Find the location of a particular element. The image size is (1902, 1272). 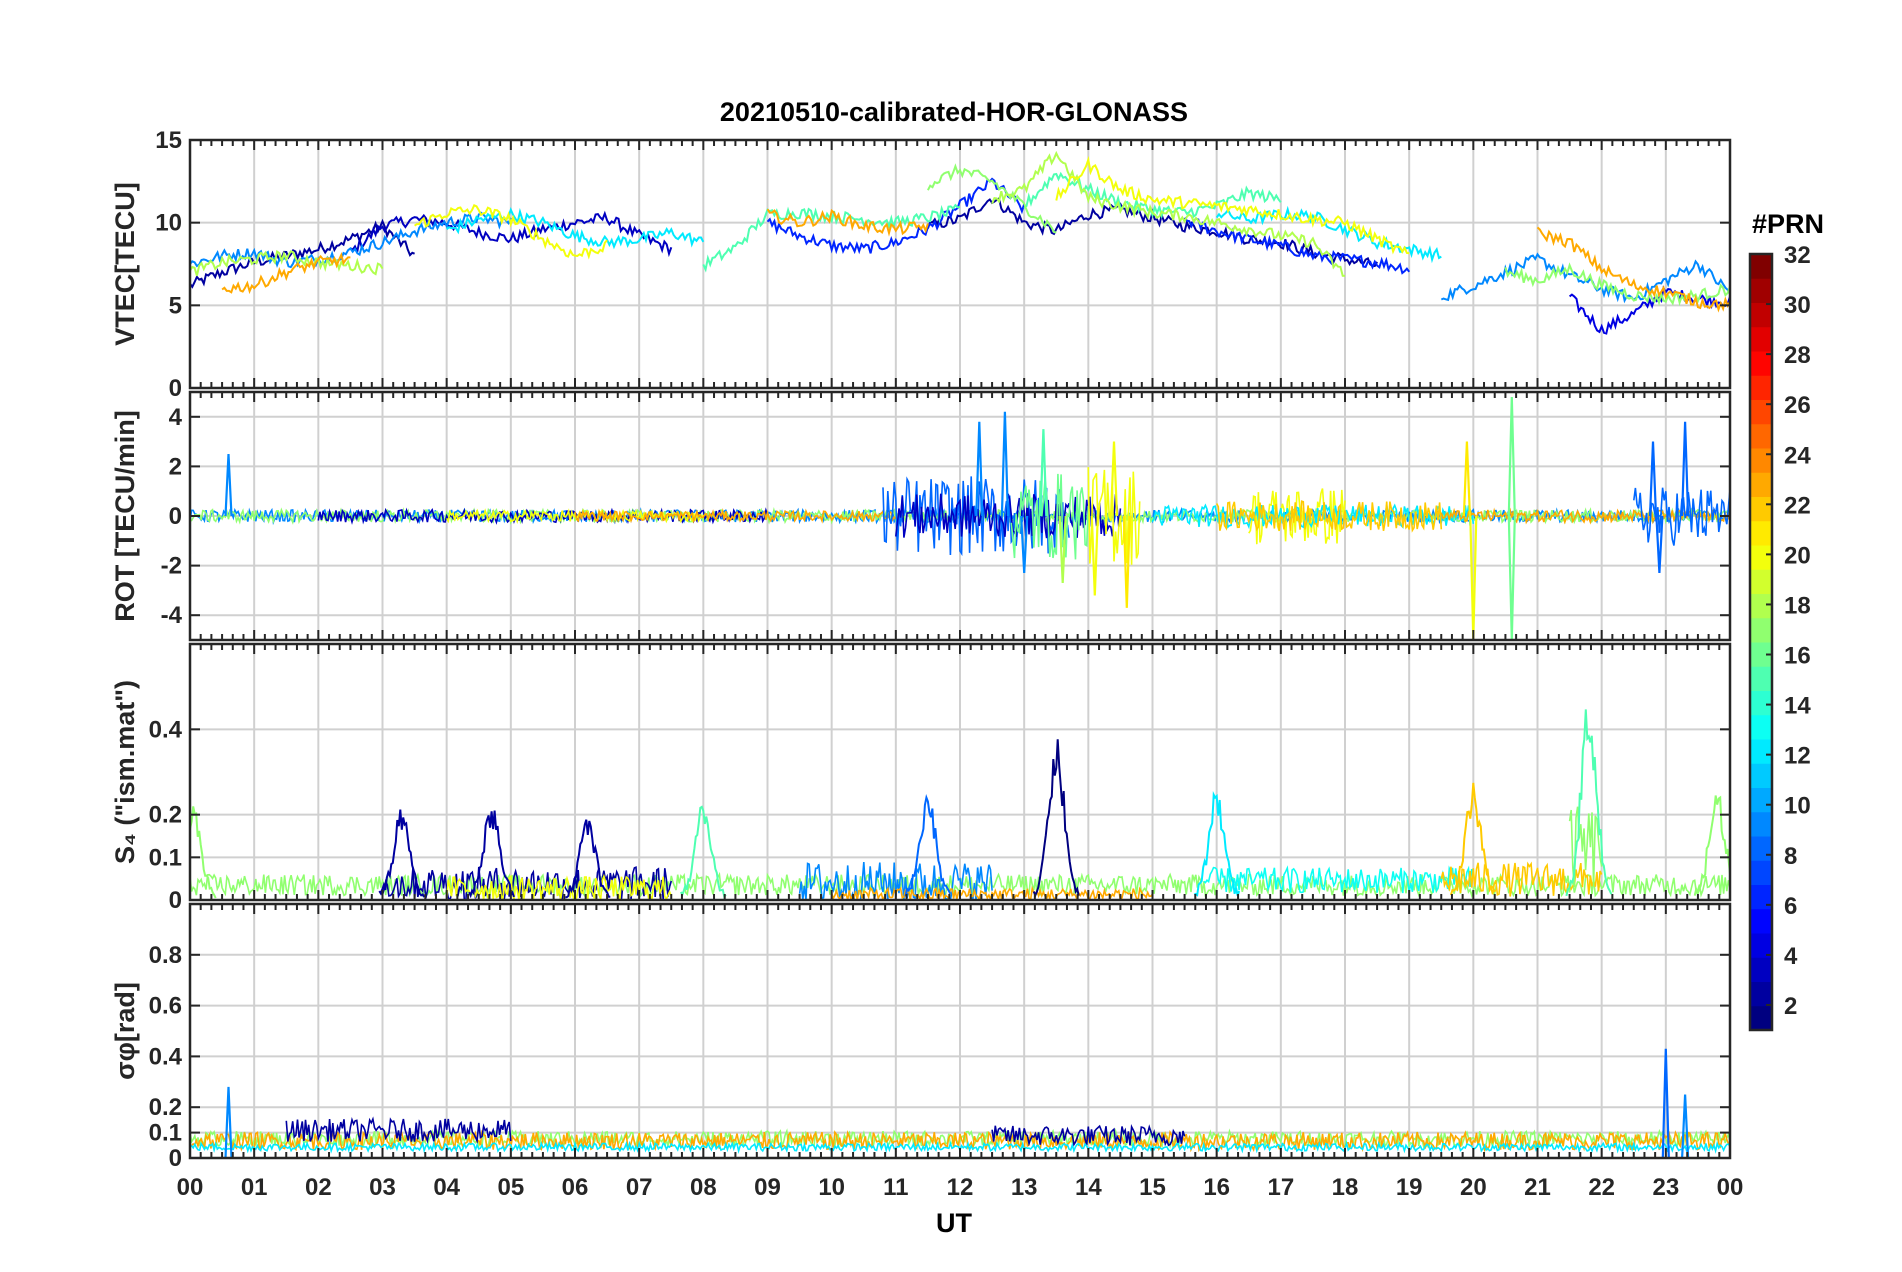

x-tick-label: 23 is located at coordinates (1665, 1187).